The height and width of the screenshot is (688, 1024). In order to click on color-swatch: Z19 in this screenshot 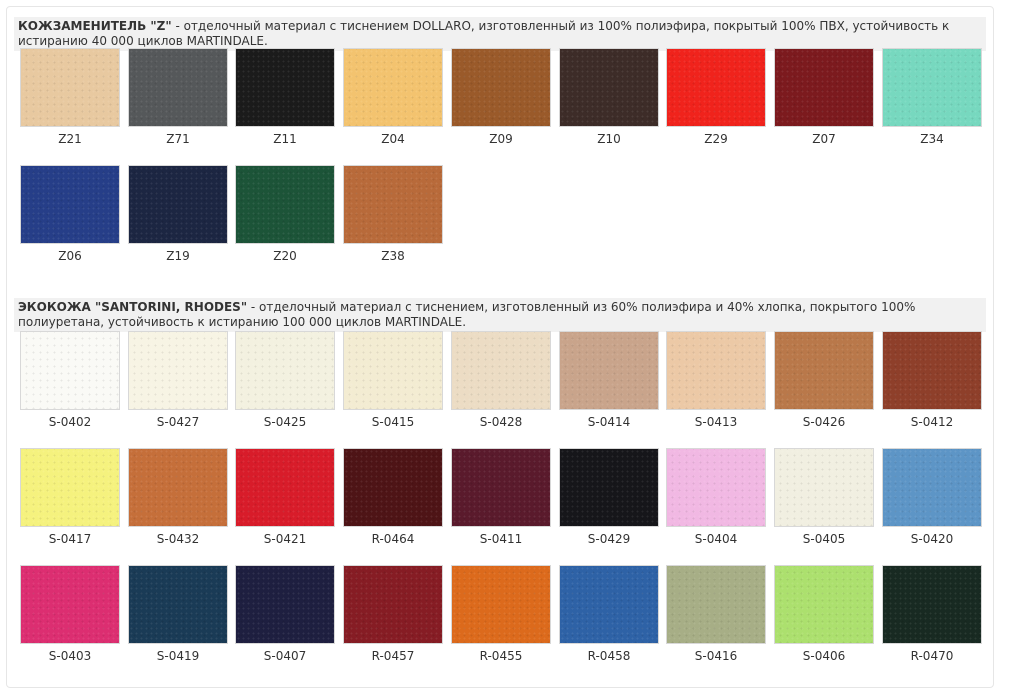, I will do `click(178, 214)`.